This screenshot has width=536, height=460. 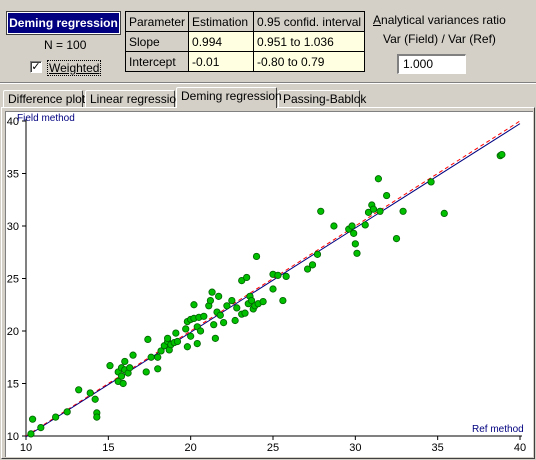 I want to click on check-mark-icon: ✓, so click(x=36, y=67).